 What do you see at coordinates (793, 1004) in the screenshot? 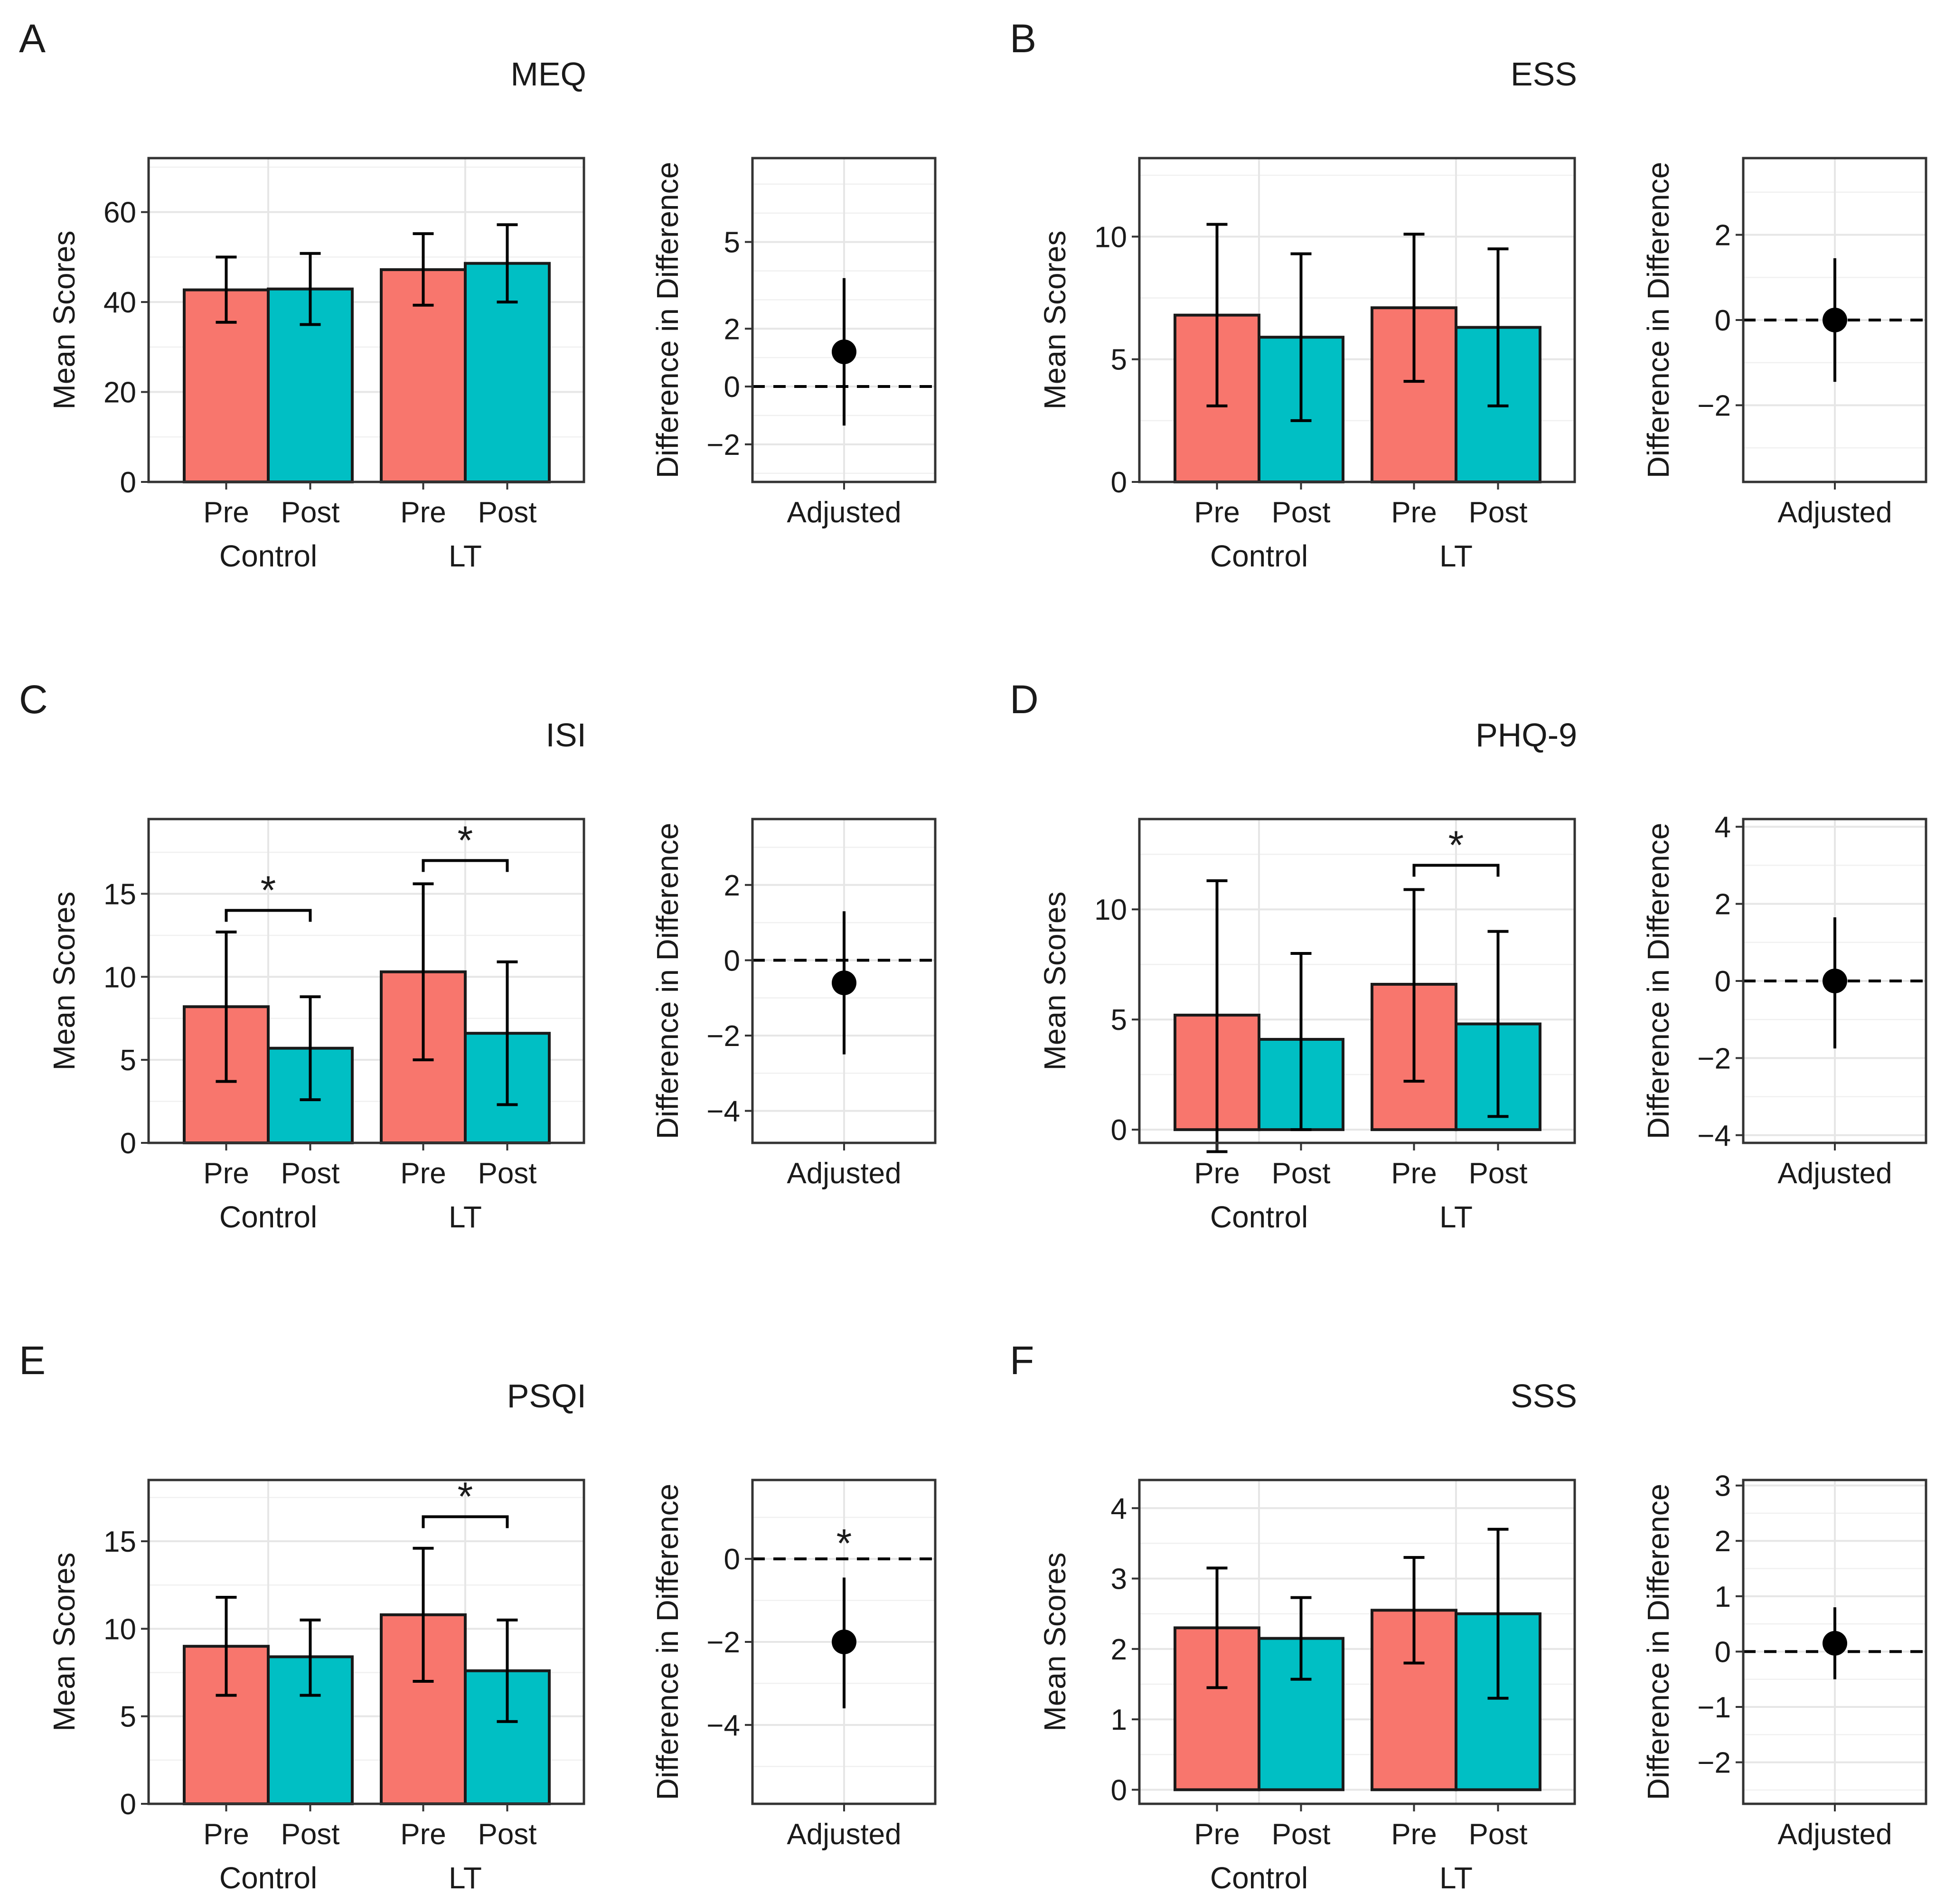
I see `did-chart: −4 −2 0 2 Adjusted Difference in Difference` at bounding box center [793, 1004].